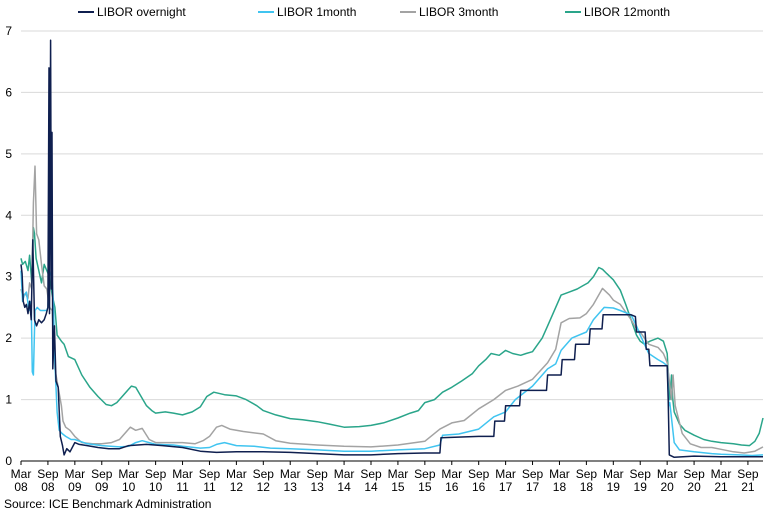 The height and width of the screenshot is (516, 770). I want to click on y-tick-label-0: 0, so click(8, 461).